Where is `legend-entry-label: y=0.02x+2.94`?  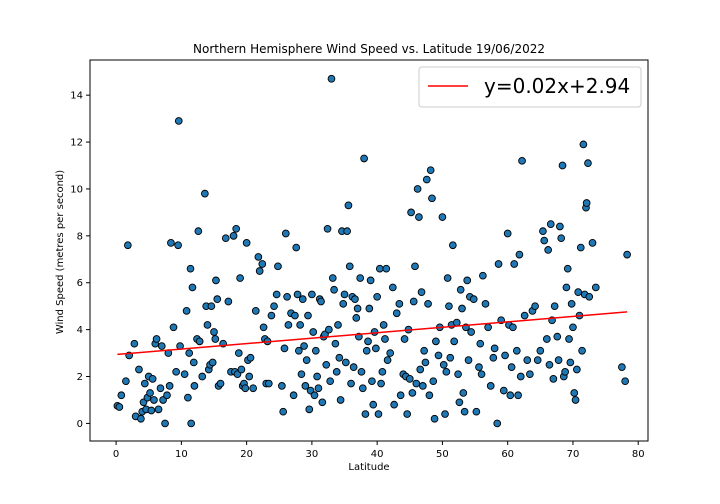 legend-entry-label: y=0.02x+2.94 is located at coordinates (557, 86).